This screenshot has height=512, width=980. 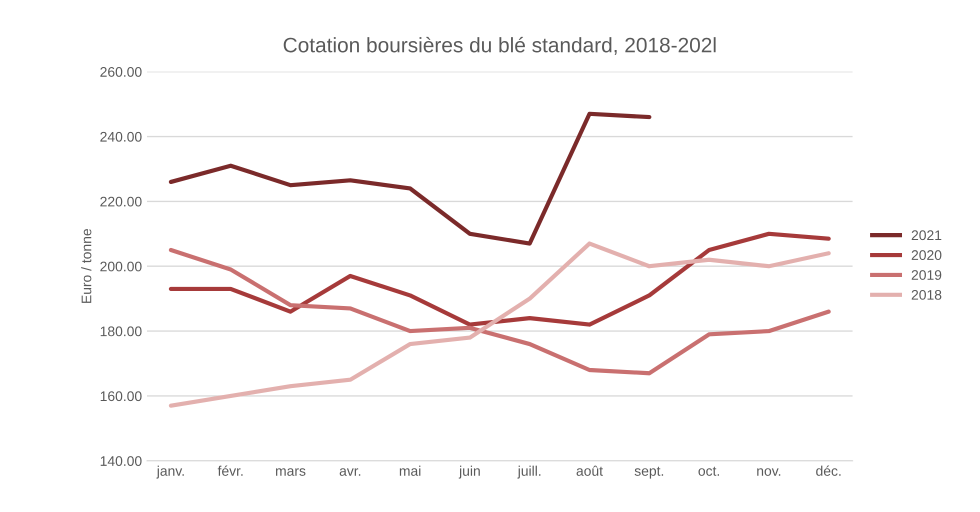 What do you see at coordinates (121, 137) in the screenshot?
I see `y-tick-label: 240.00` at bounding box center [121, 137].